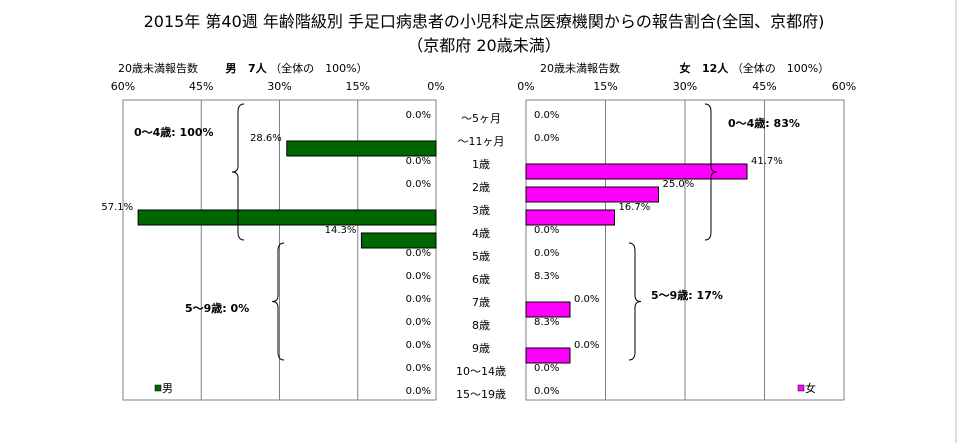 The width and height of the screenshot is (968, 443). What do you see at coordinates (605, 86) in the screenshot?
I see `female-tick-label: 15%` at bounding box center [605, 86].